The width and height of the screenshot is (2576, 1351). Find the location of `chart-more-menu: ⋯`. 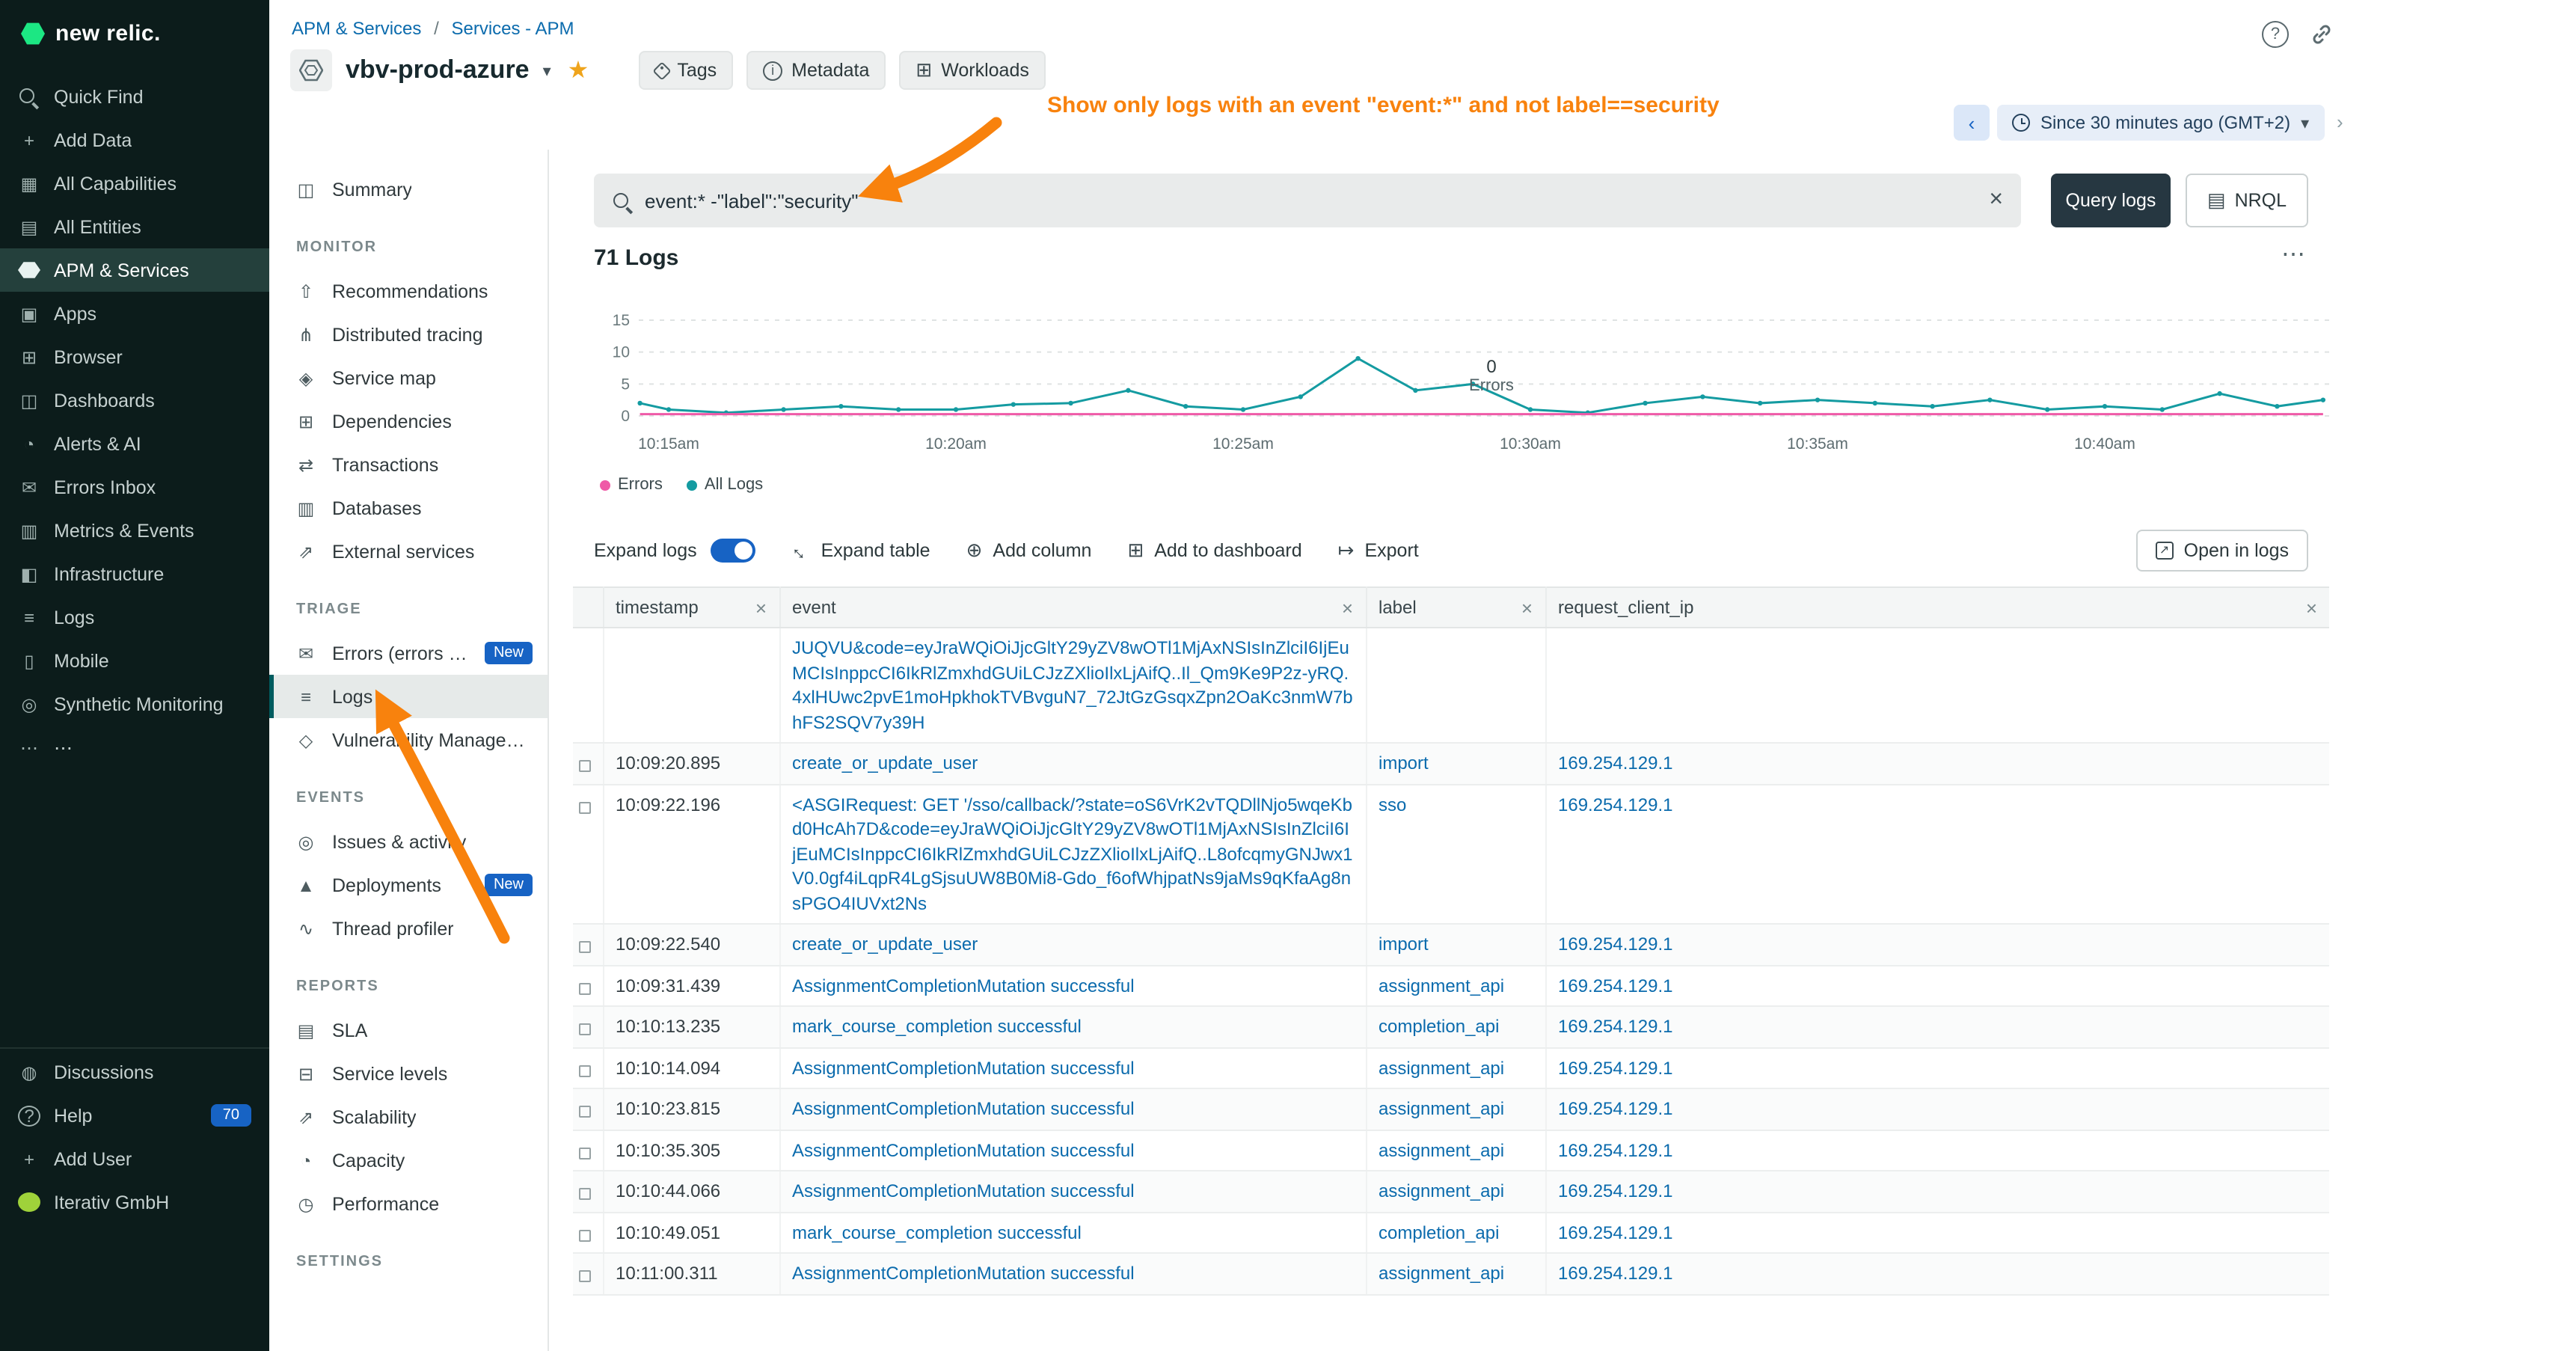

chart-more-menu: ⋯ is located at coordinates (2293, 255).